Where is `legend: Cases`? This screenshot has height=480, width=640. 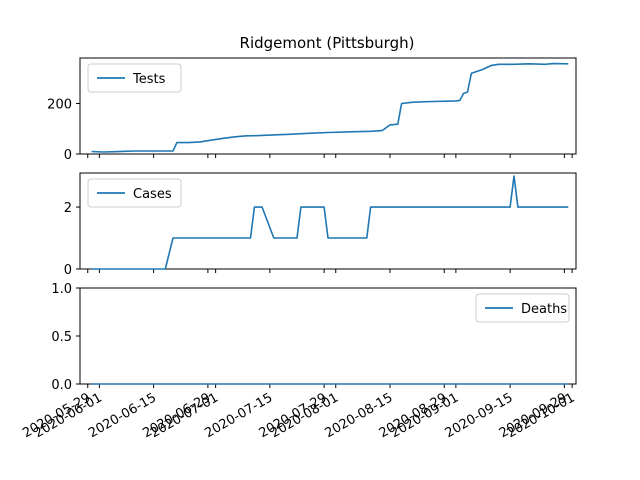
legend: Cases is located at coordinates (134, 193).